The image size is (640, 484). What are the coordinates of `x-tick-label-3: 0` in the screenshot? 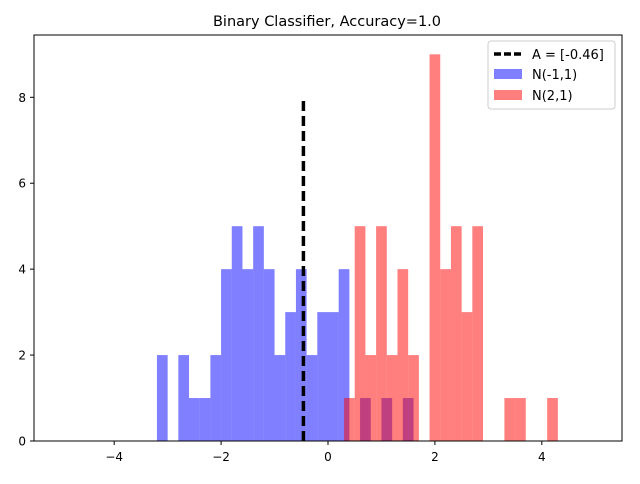 It's located at (328, 457).